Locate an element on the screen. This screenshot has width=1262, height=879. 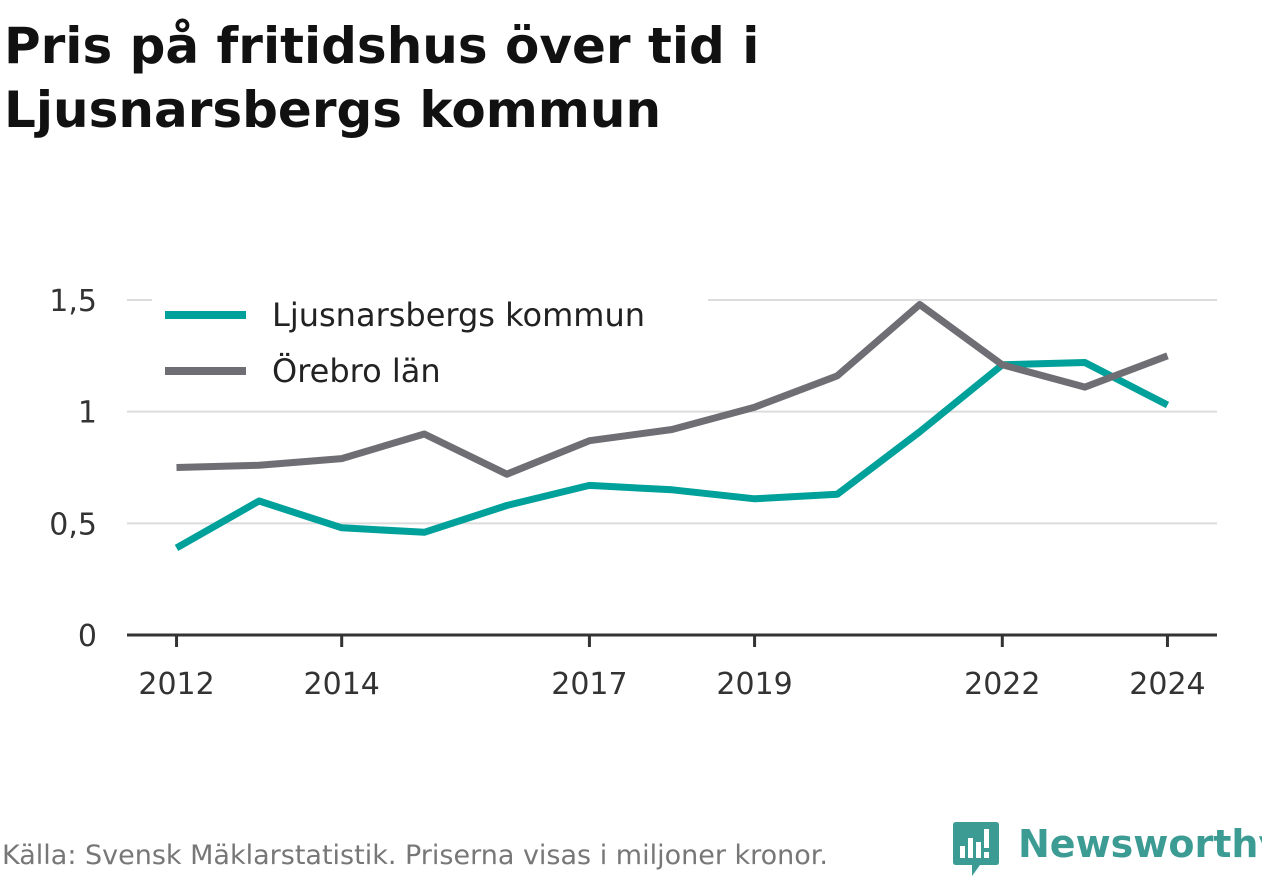
legend: Ljusnarsbergs kommun Örebro län is located at coordinates (430, 344).